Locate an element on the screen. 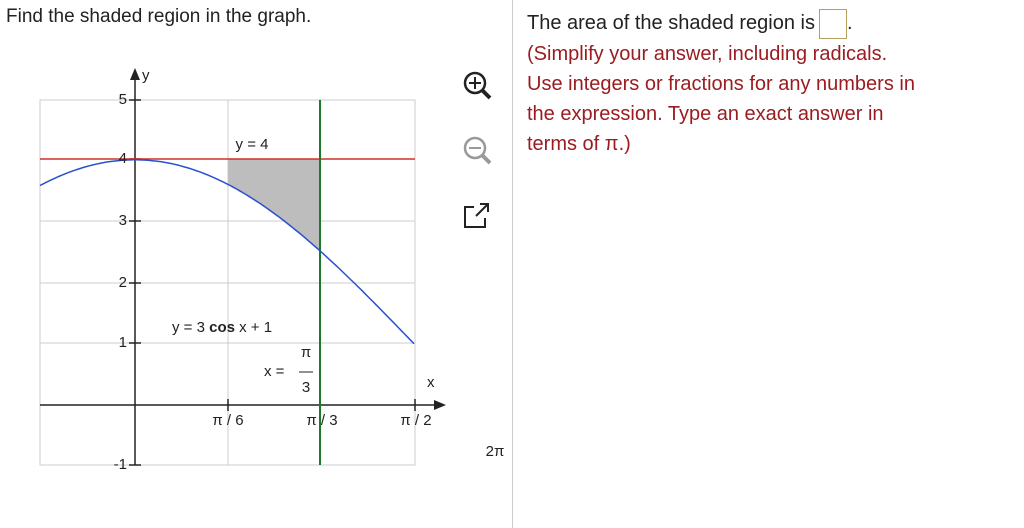 The image size is (1024, 528). y-tick-label: -1 is located at coordinates (120, 464).